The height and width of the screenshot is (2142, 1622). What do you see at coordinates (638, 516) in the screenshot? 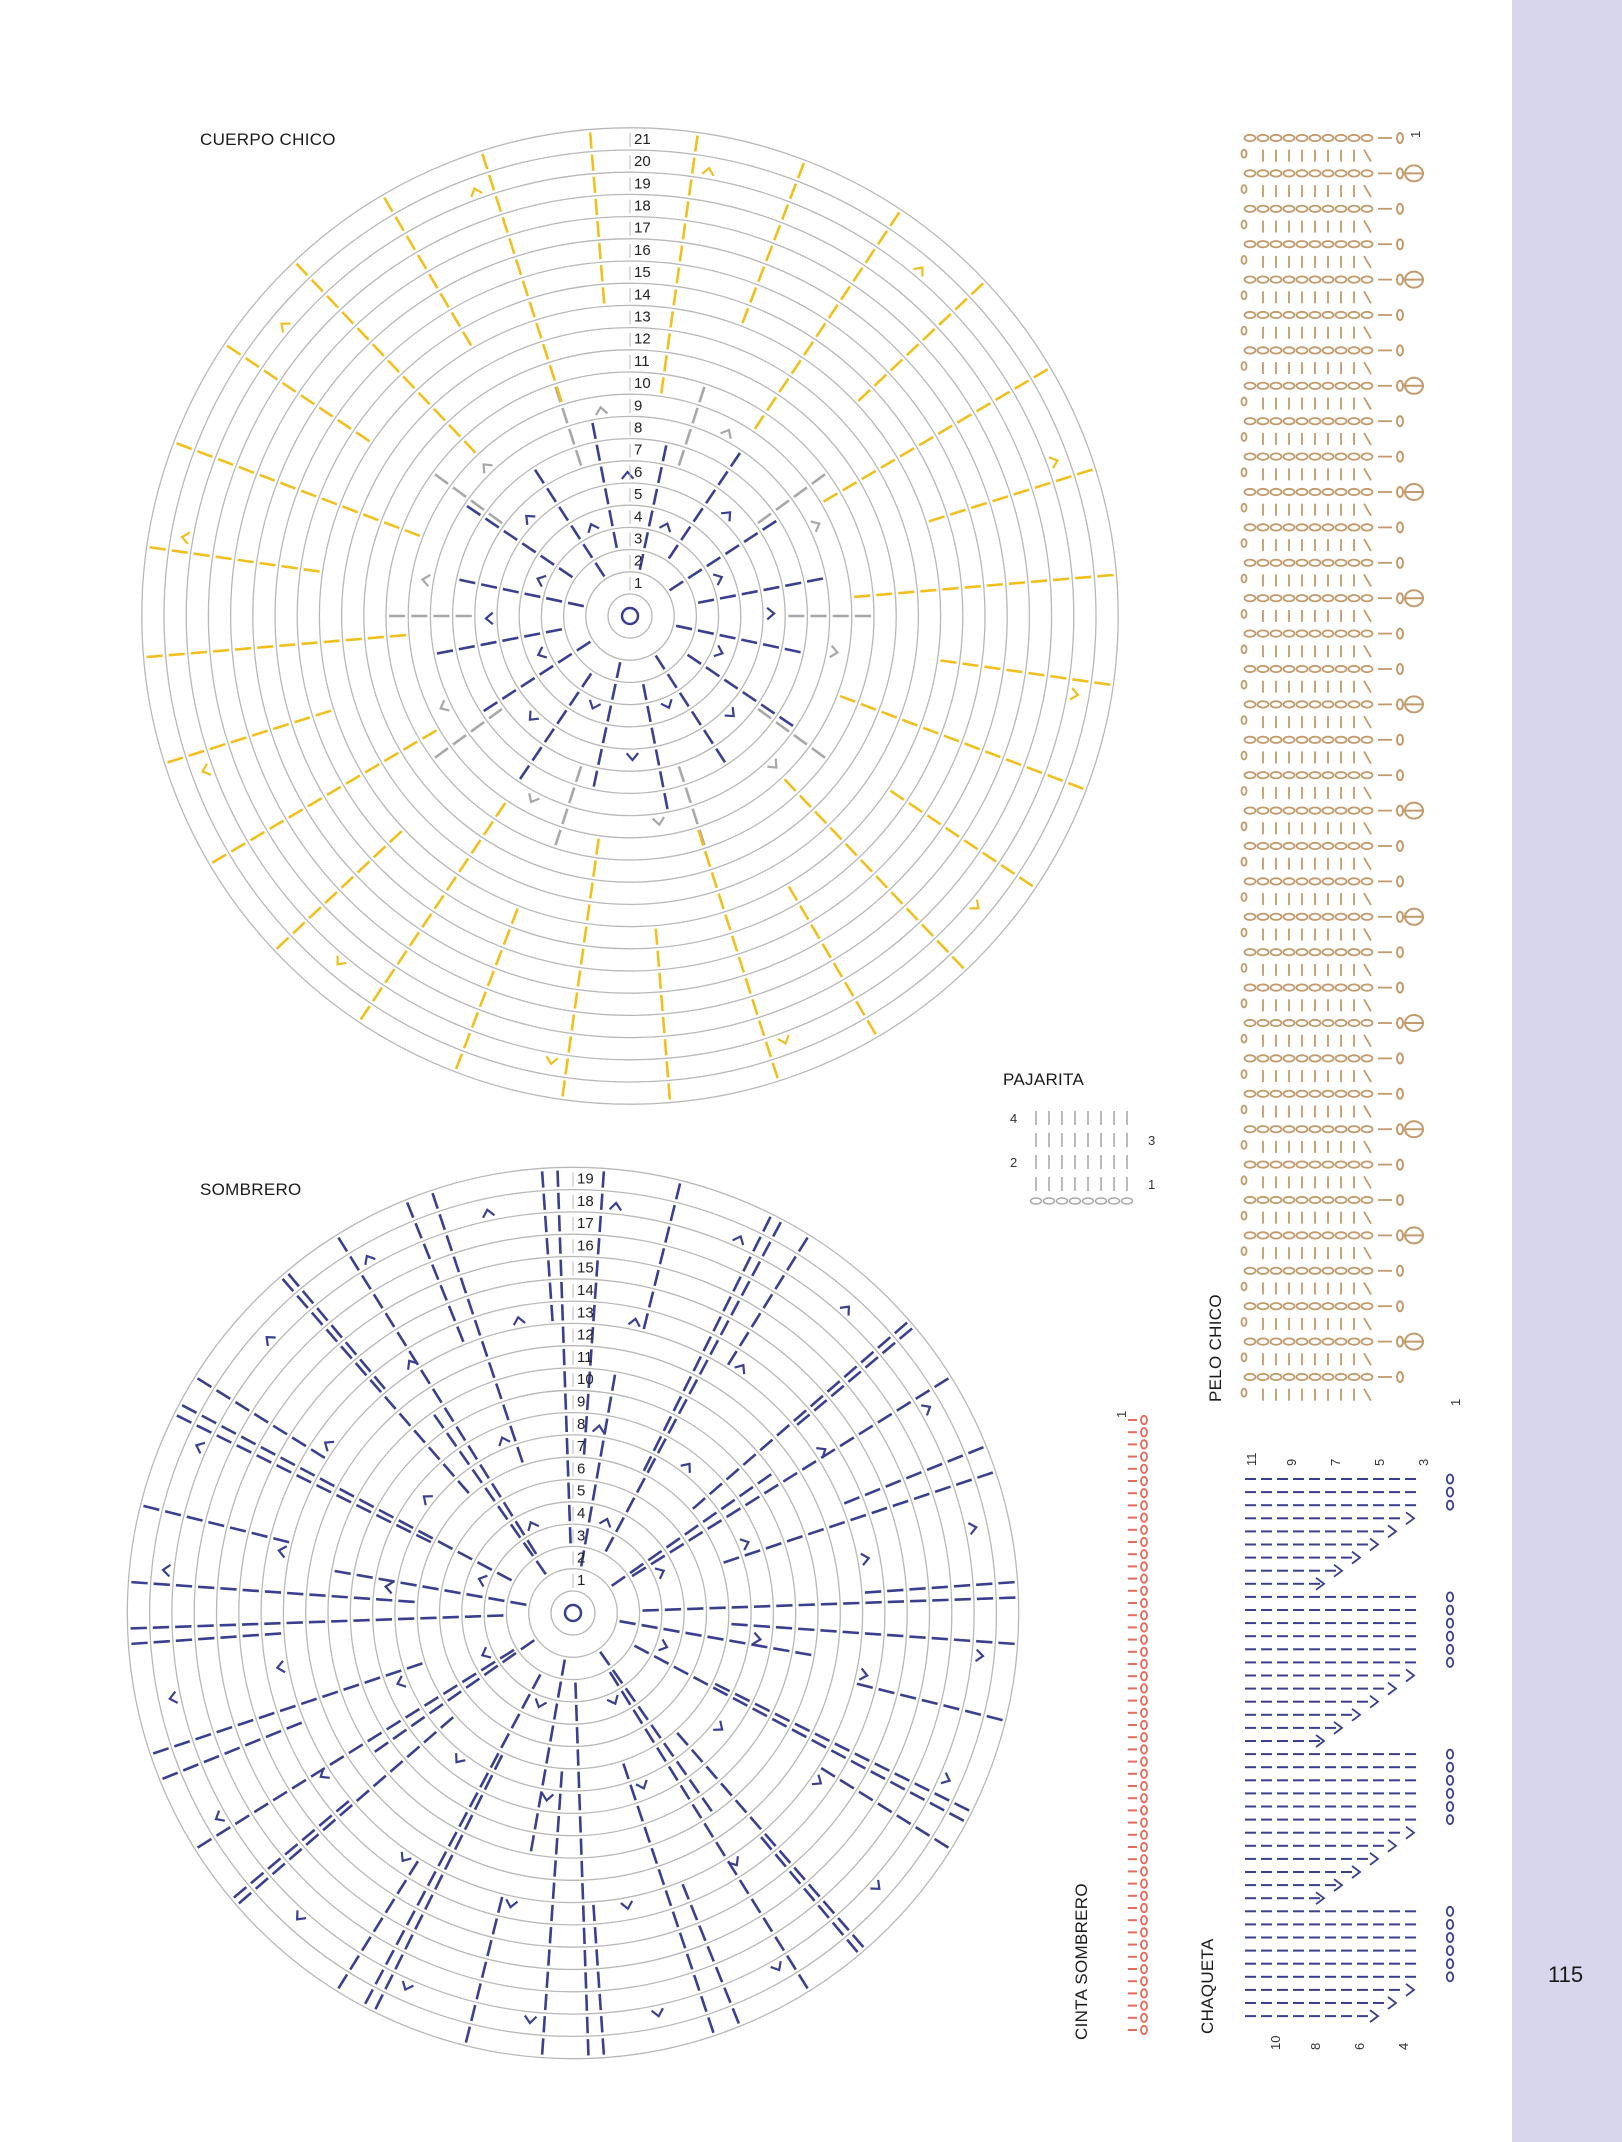
I see `round-number: 4` at bounding box center [638, 516].